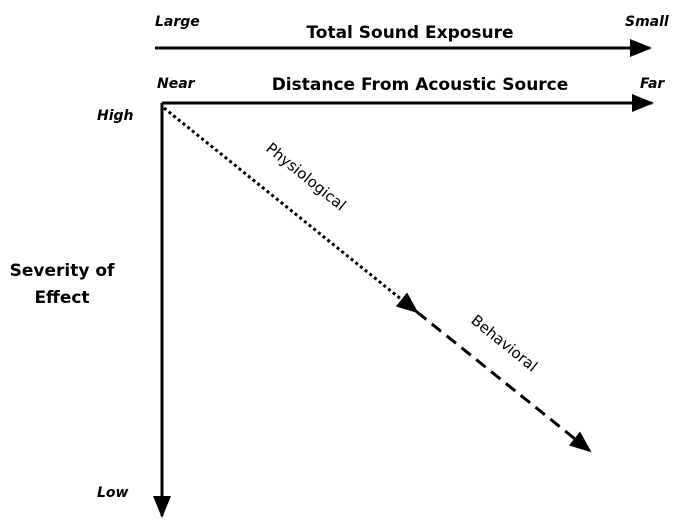 This screenshot has width=686, height=520. What do you see at coordinates (652, 84) in the screenshot?
I see `second-right-label: Far` at bounding box center [652, 84].